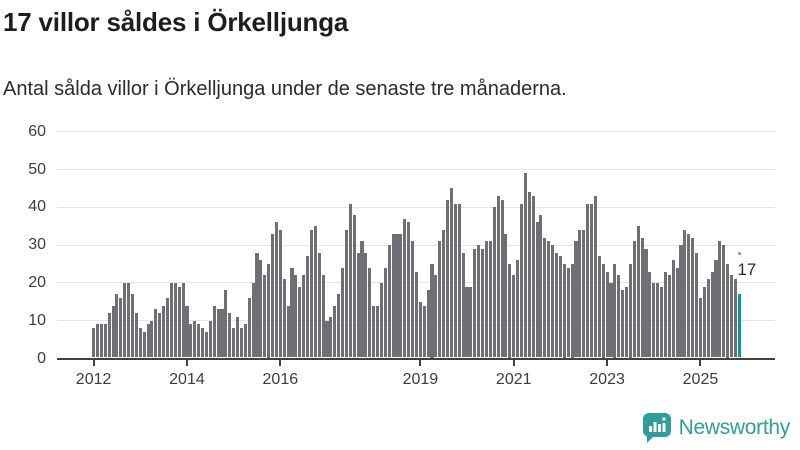  Describe the element at coordinates (656, 428) in the screenshot. I see `bar-chart-speech-bubble-icon` at that location.